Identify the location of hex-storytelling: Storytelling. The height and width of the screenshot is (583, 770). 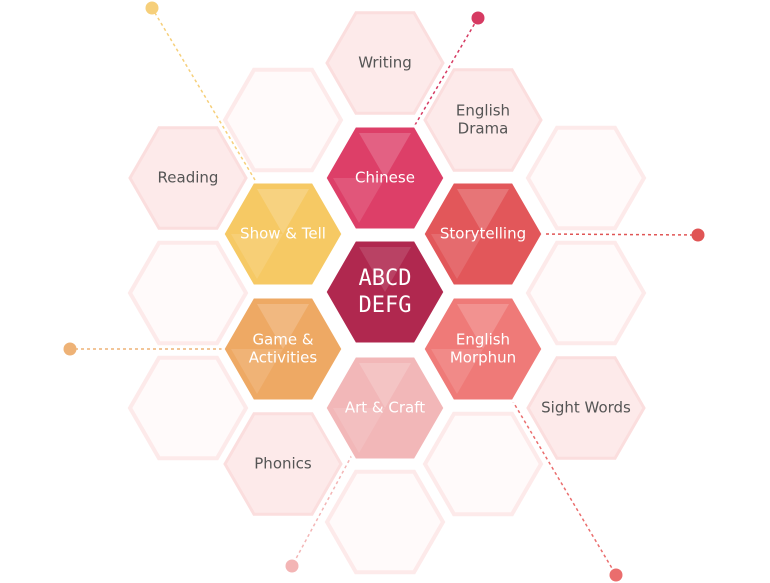
(483, 234).